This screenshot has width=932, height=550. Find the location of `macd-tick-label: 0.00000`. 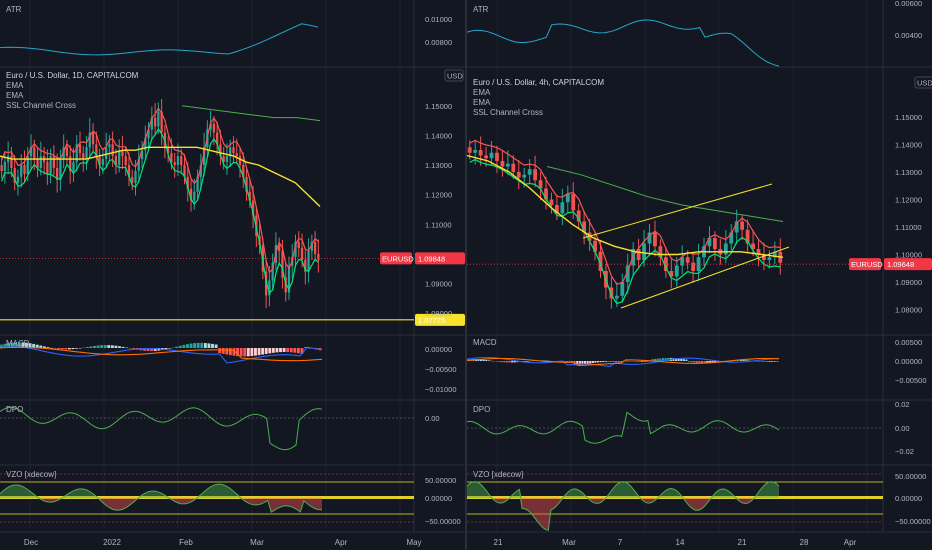

macd-tick-label: 0.00000 is located at coordinates (438, 349).